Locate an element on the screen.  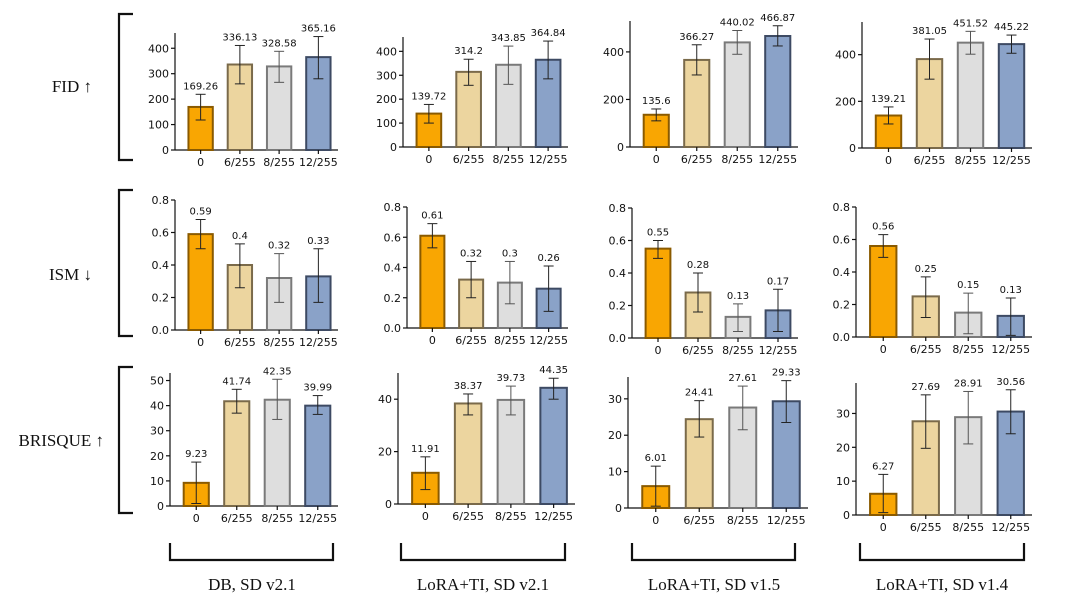
y-tick-label: 40 is located at coordinates (157, 406).